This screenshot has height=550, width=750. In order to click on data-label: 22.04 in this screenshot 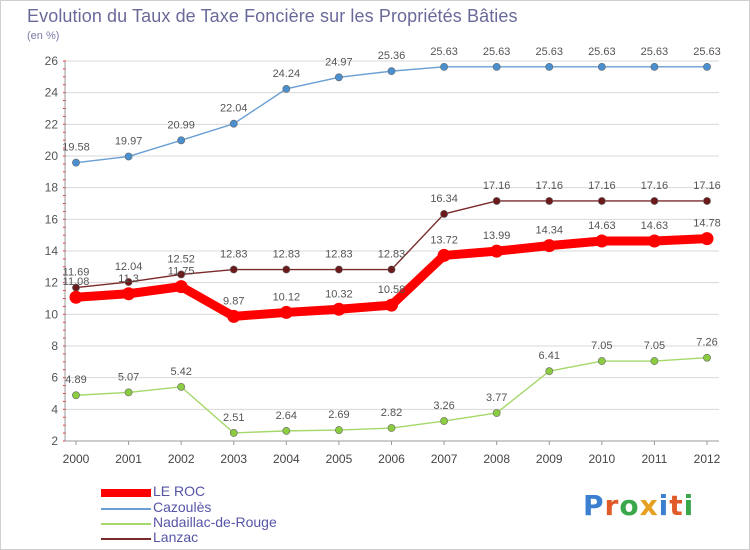, I will do `click(234, 109)`.